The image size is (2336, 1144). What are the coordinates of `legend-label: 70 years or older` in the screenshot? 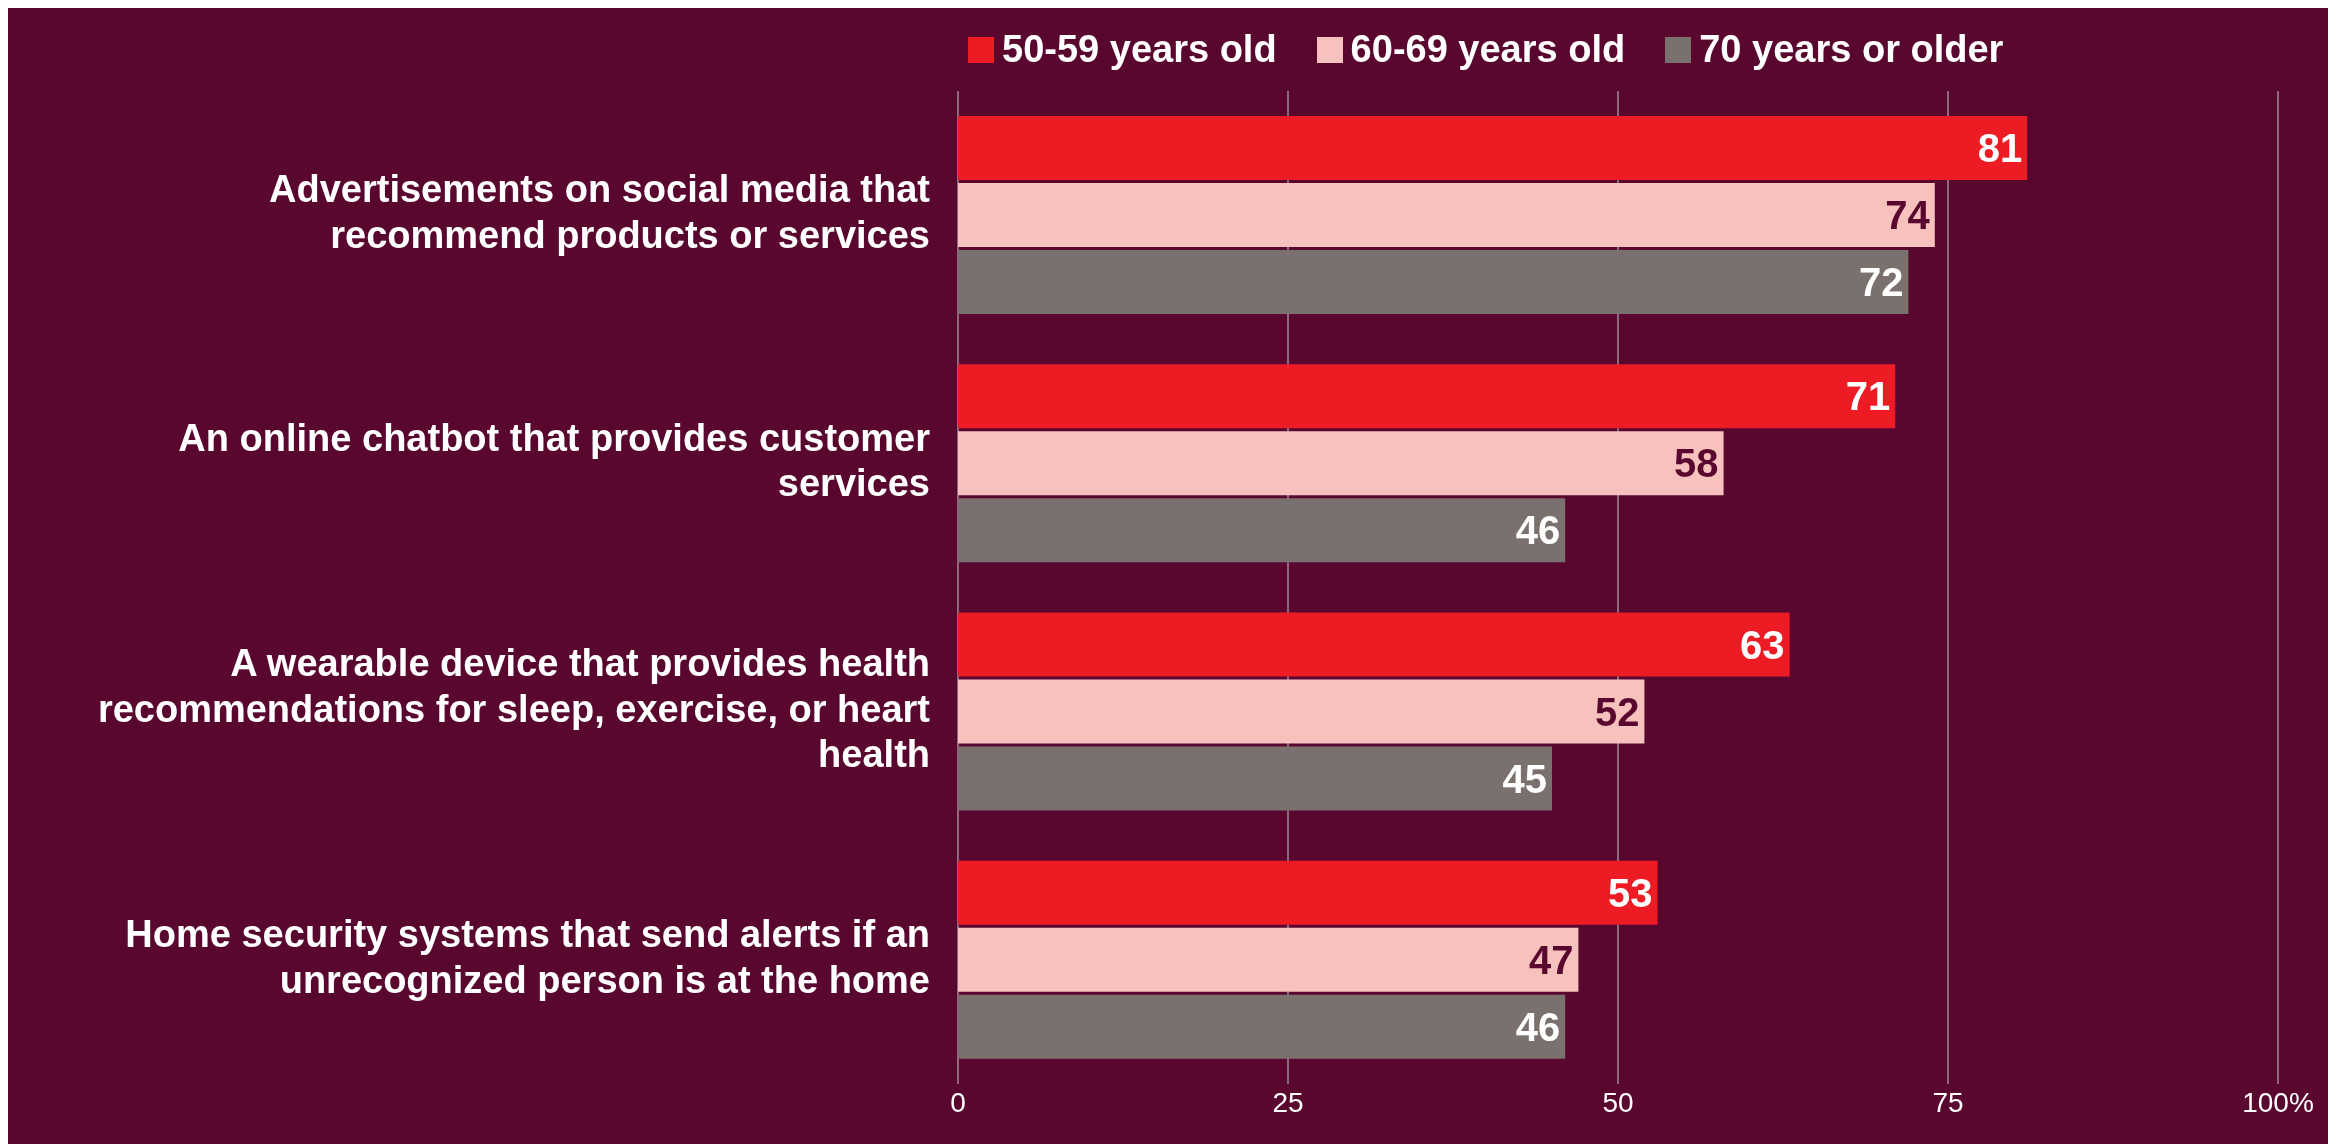 It's located at (1851, 49).